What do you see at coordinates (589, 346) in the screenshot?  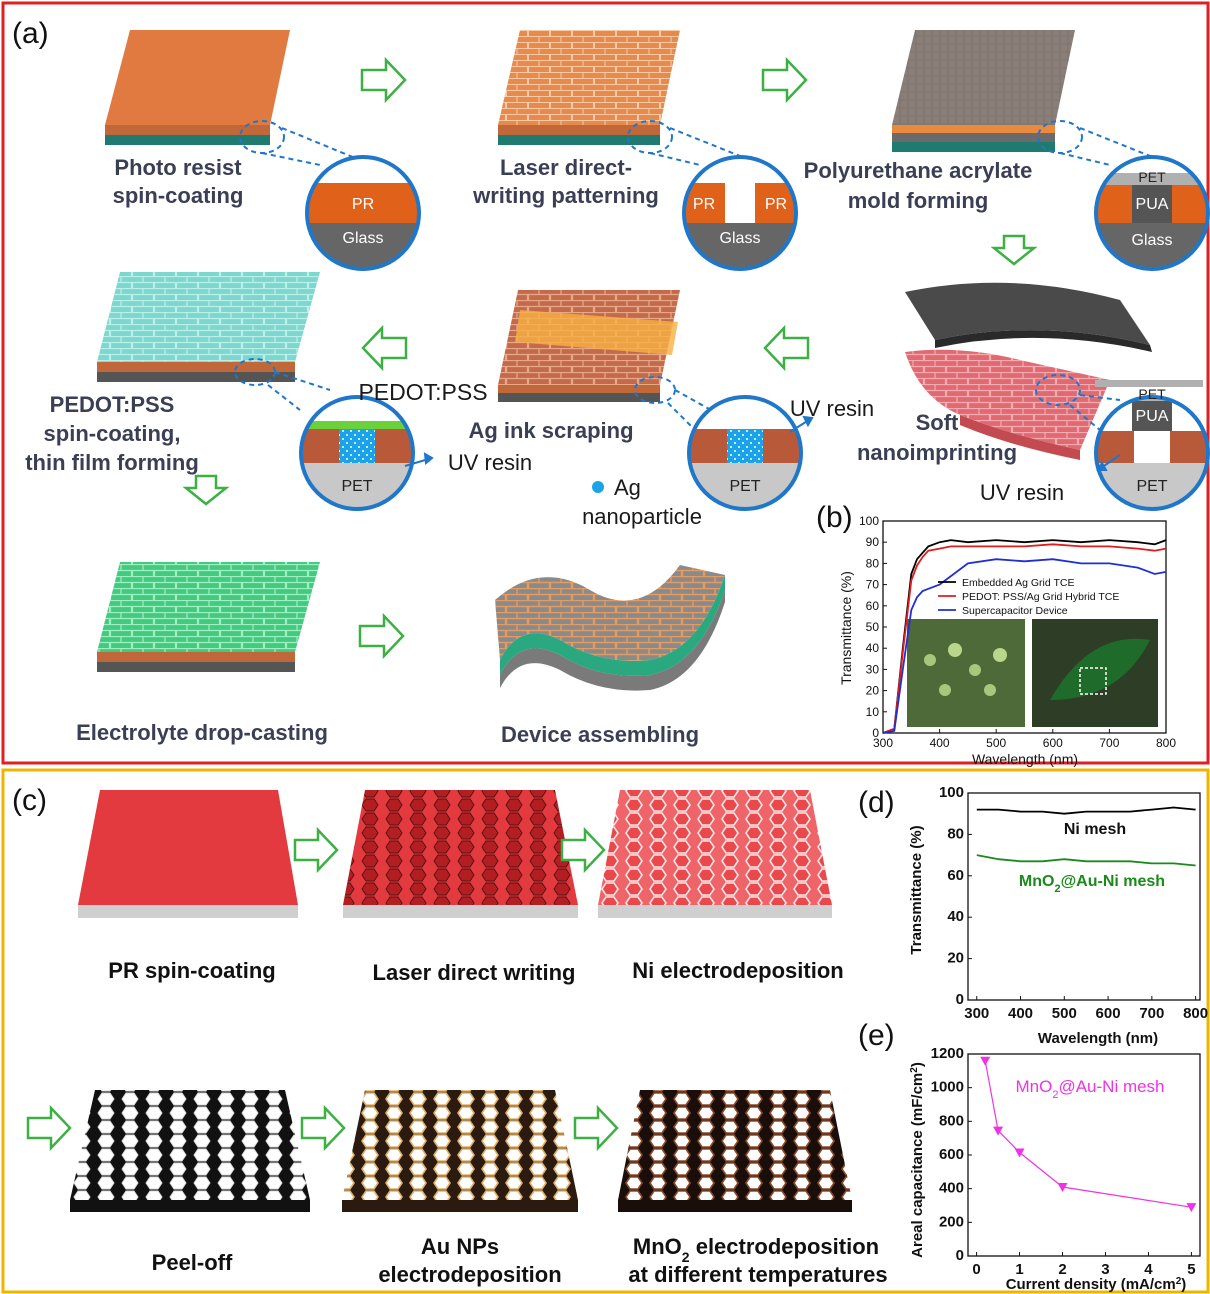 I see `slab-ag-ink` at bounding box center [589, 346].